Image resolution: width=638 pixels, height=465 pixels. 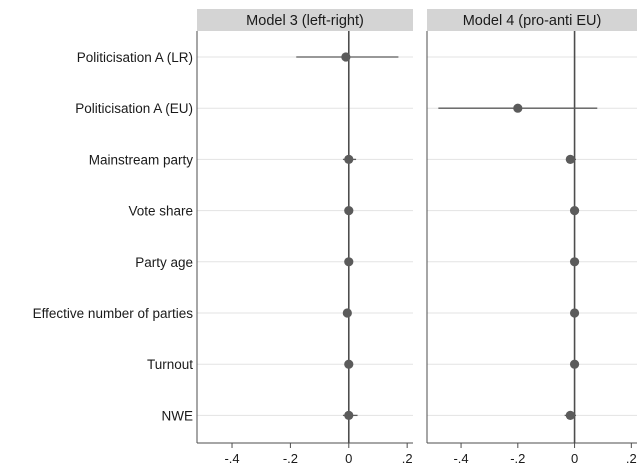 I want to click on panel-title: Model 4 (pro-anti EU), so click(x=532, y=21).